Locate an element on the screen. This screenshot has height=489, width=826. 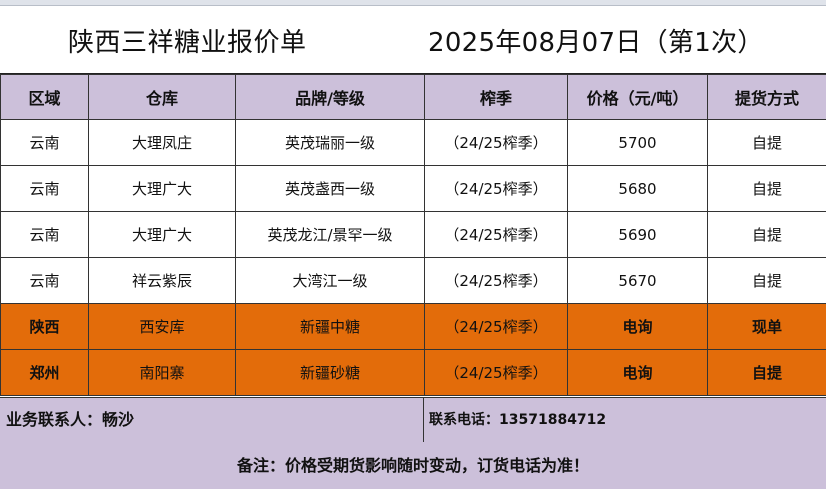
contact-phone: 联系电话：13571884712 is located at coordinates (518, 420).